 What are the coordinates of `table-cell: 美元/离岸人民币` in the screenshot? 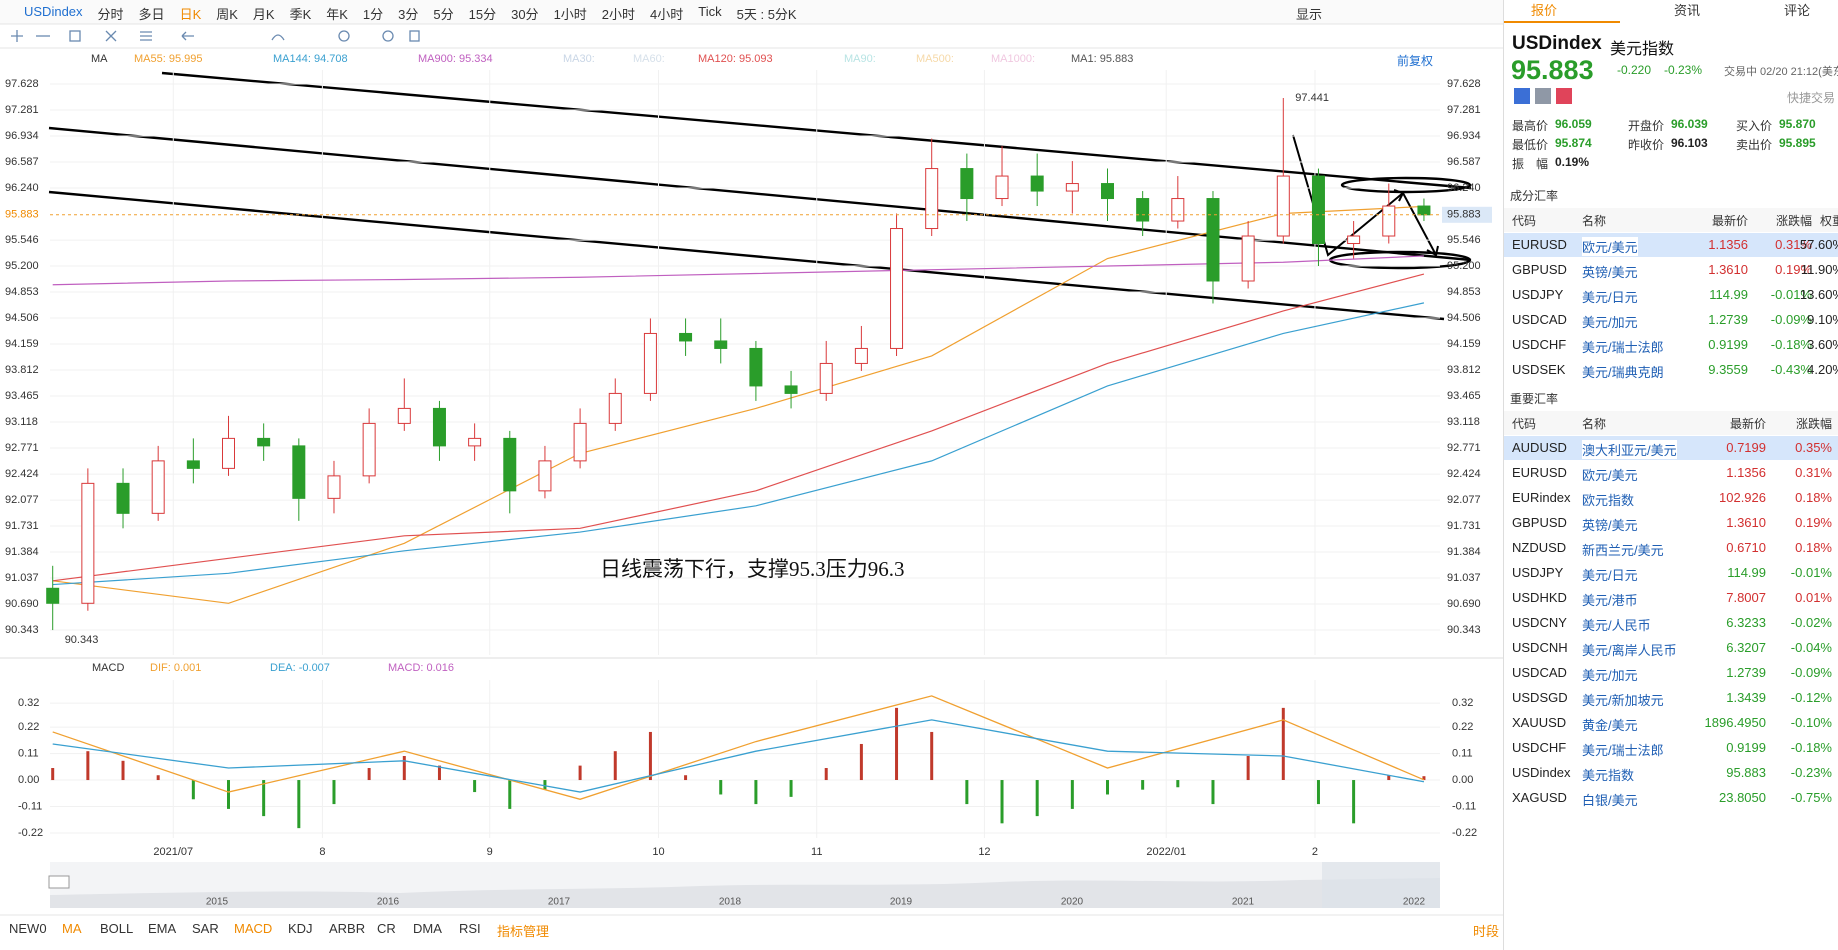 It's located at (1629, 650).